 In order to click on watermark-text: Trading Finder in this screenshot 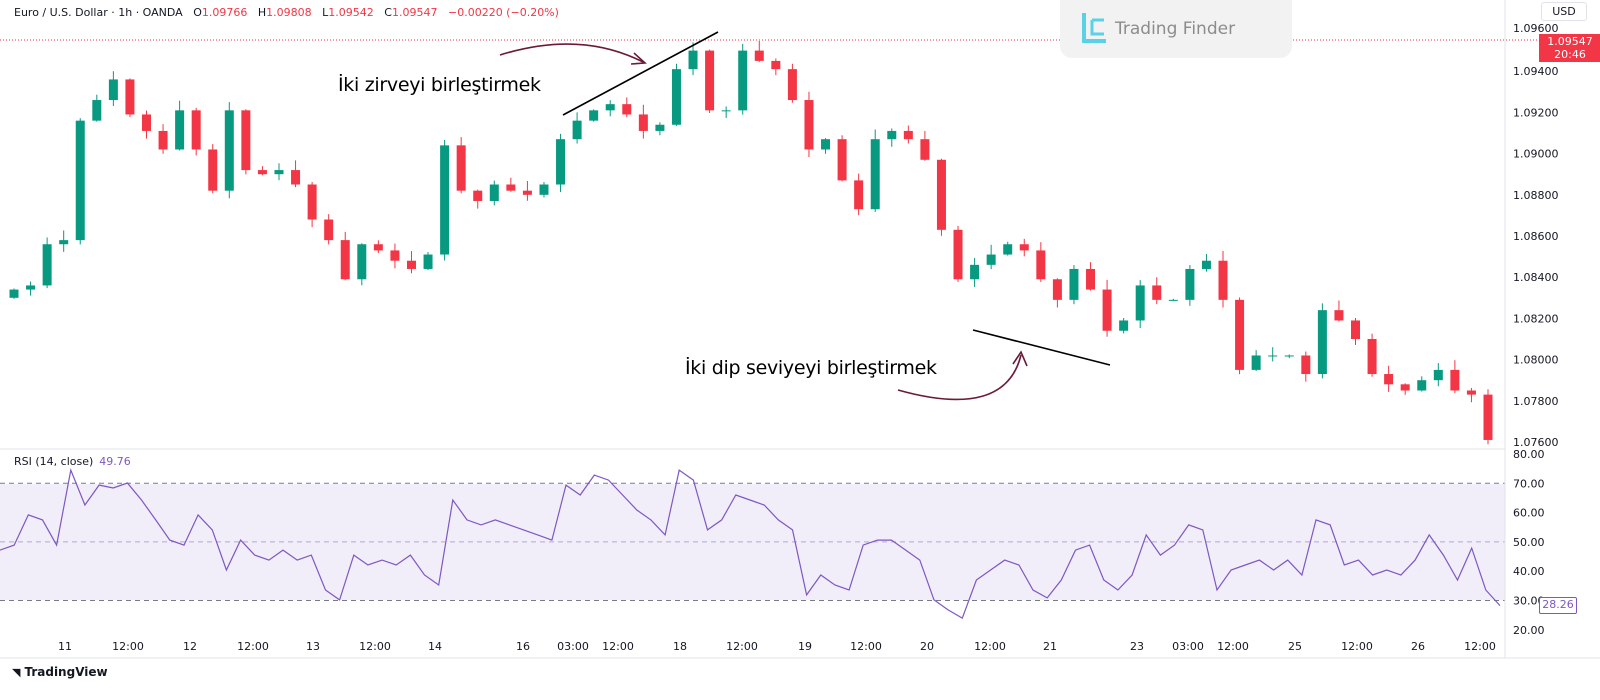, I will do `click(1175, 29)`.